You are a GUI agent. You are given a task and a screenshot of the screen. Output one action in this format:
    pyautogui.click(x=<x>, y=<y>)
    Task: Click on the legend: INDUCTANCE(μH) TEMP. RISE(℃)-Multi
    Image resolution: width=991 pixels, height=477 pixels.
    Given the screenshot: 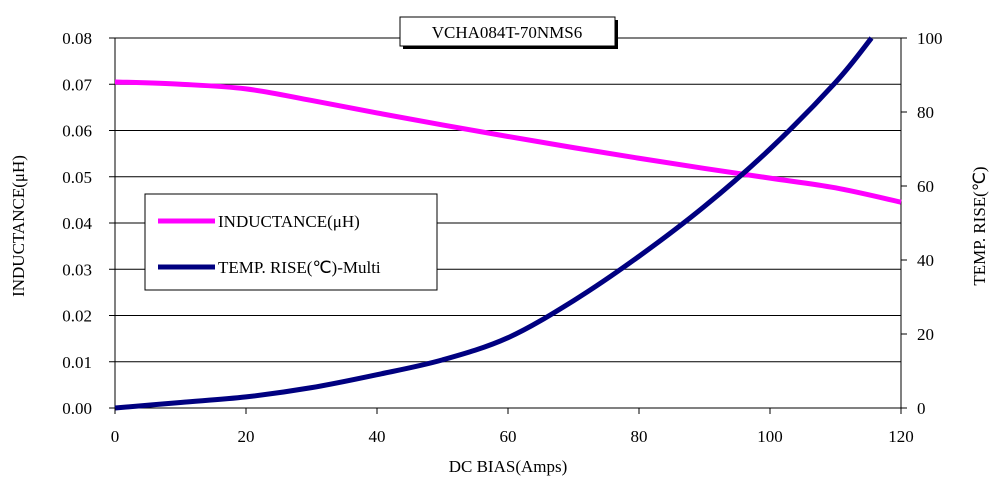 What is the action you would take?
    pyautogui.click(x=291, y=242)
    